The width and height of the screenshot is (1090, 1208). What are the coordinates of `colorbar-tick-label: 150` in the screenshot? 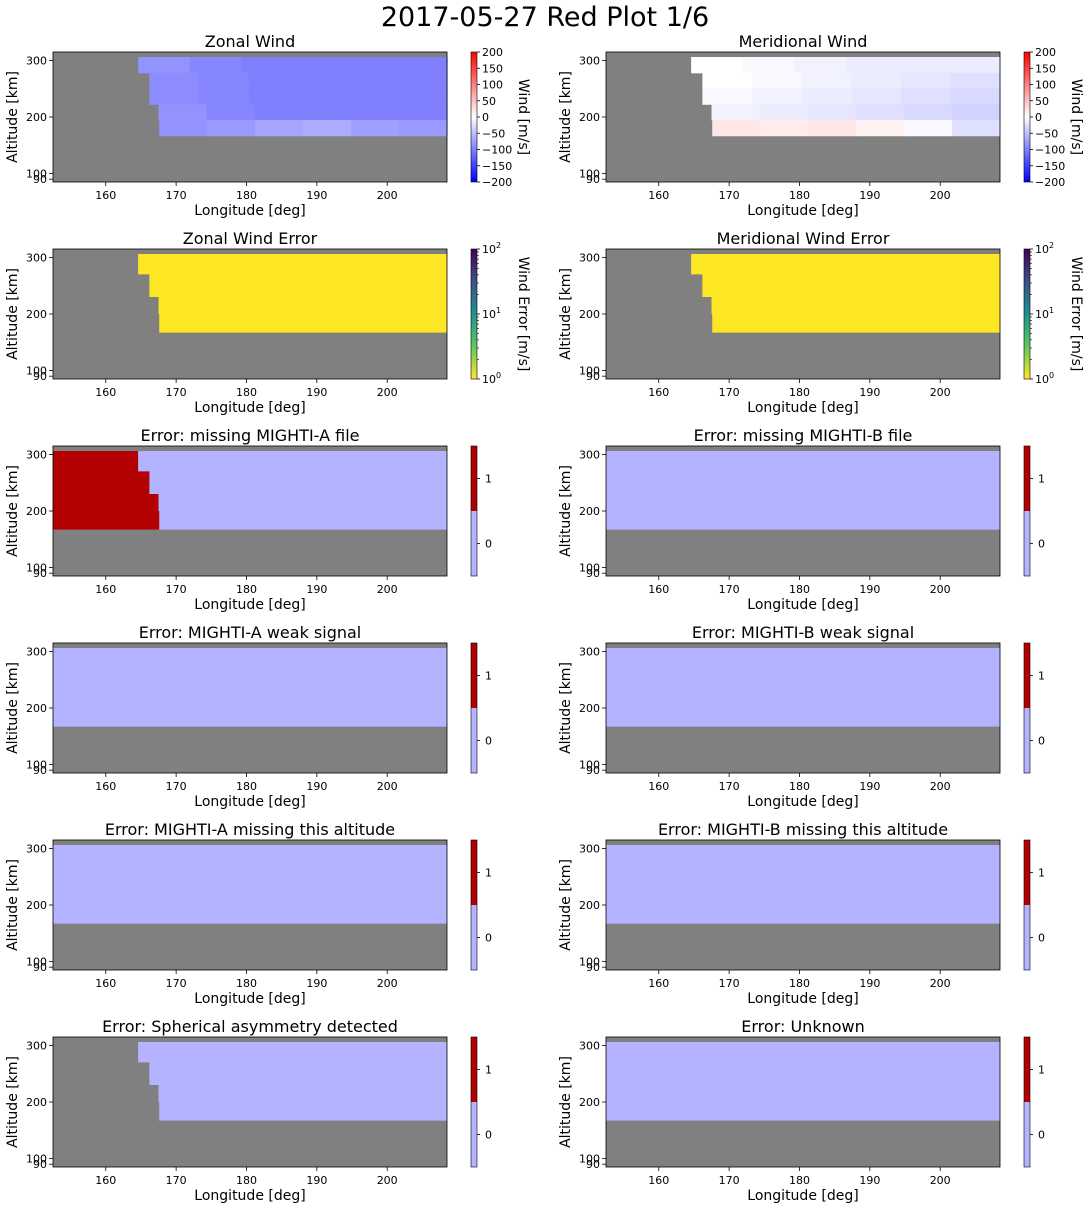 It's located at (1045, 68).